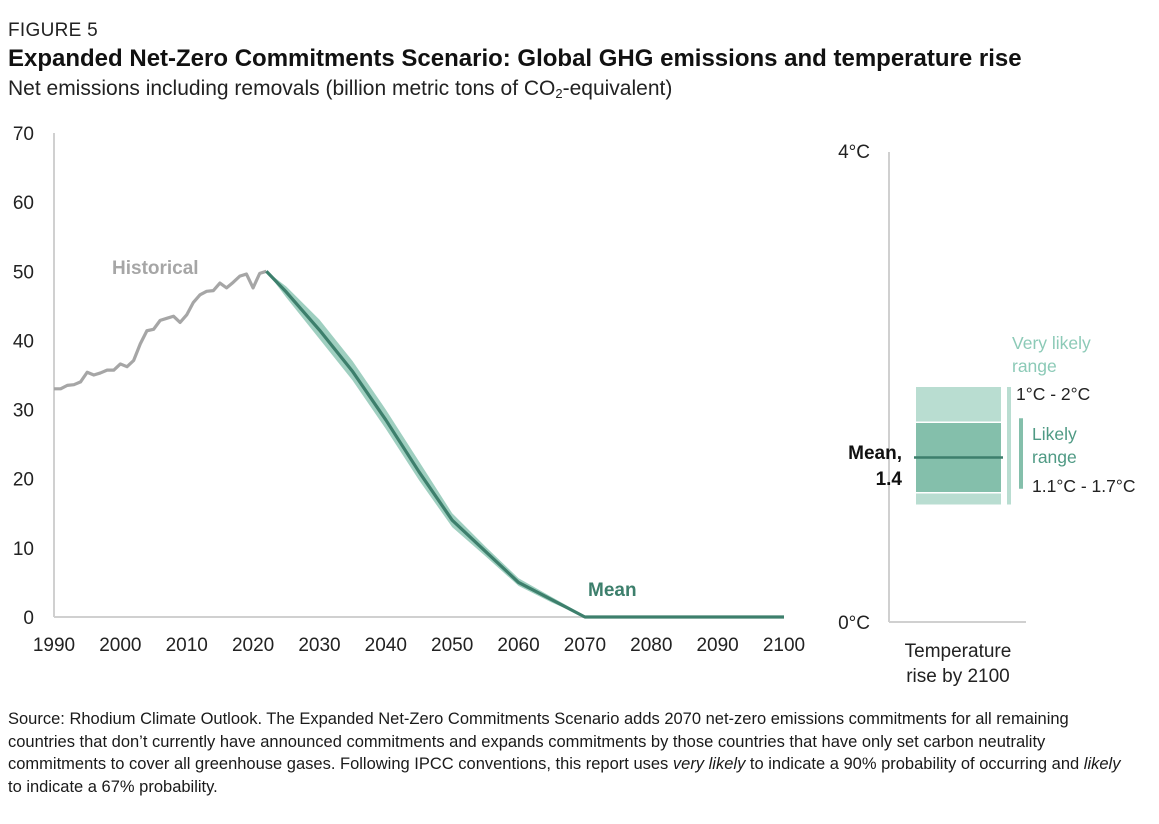 This screenshot has height=824, width=1159. Describe the element at coordinates (612, 590) in the screenshot. I see `mean-series-label: Mean` at that location.